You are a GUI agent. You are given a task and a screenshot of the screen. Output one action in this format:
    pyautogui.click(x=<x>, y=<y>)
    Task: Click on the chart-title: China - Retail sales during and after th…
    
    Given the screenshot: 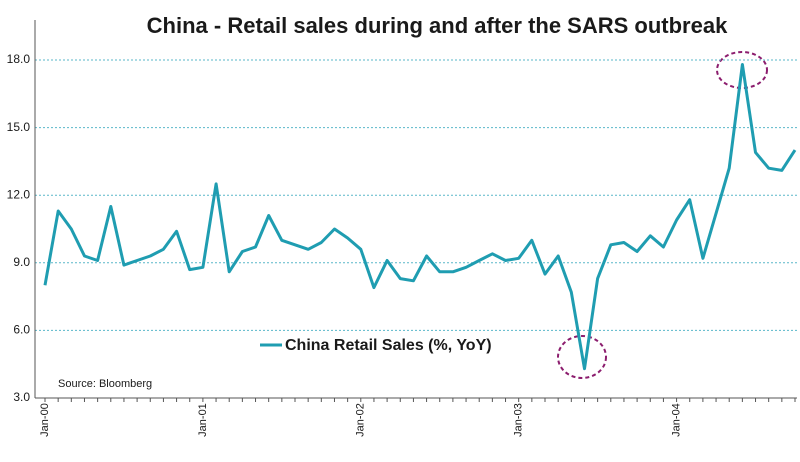 What is the action you would take?
    pyautogui.click(x=437, y=25)
    